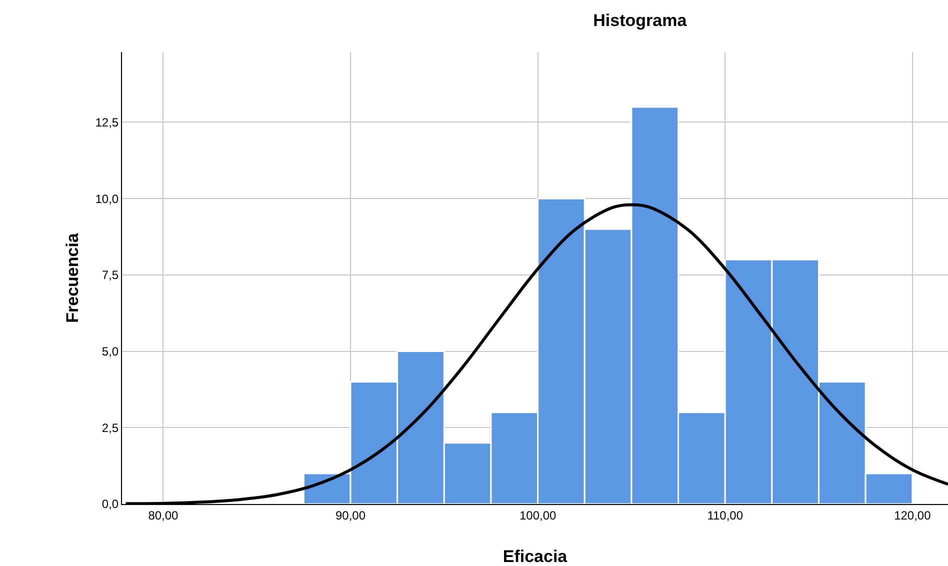  I want to click on x-tick-label: 90,00, so click(350, 515).